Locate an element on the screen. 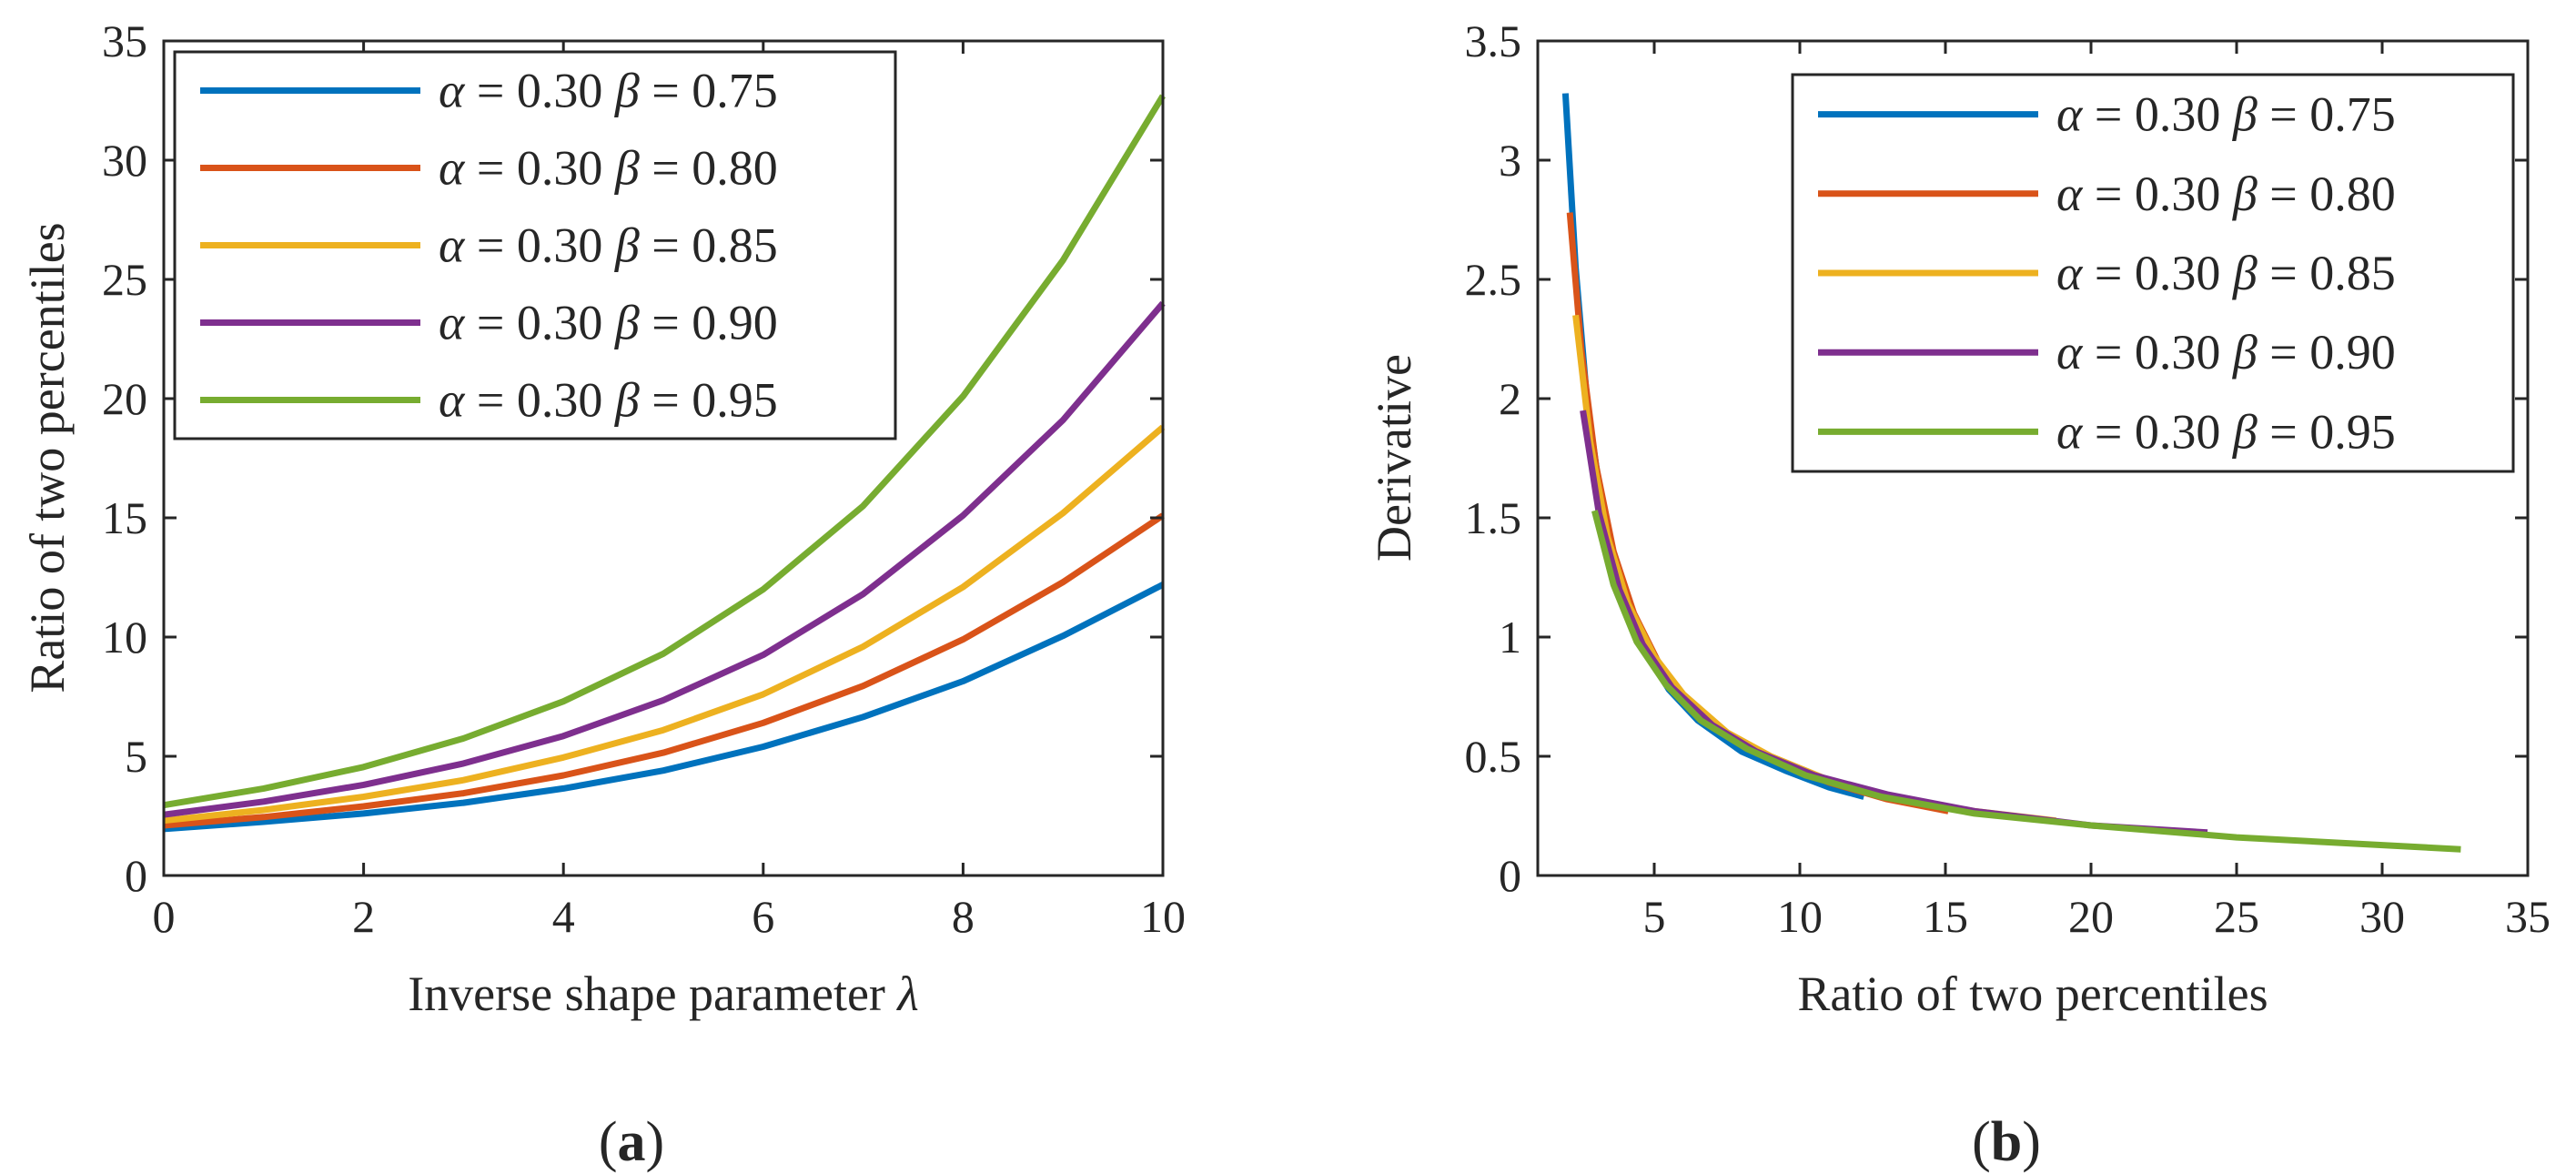 The image size is (2576, 1174). x-axis-title-text: Ratio of two percentiles is located at coordinates (2032, 994).